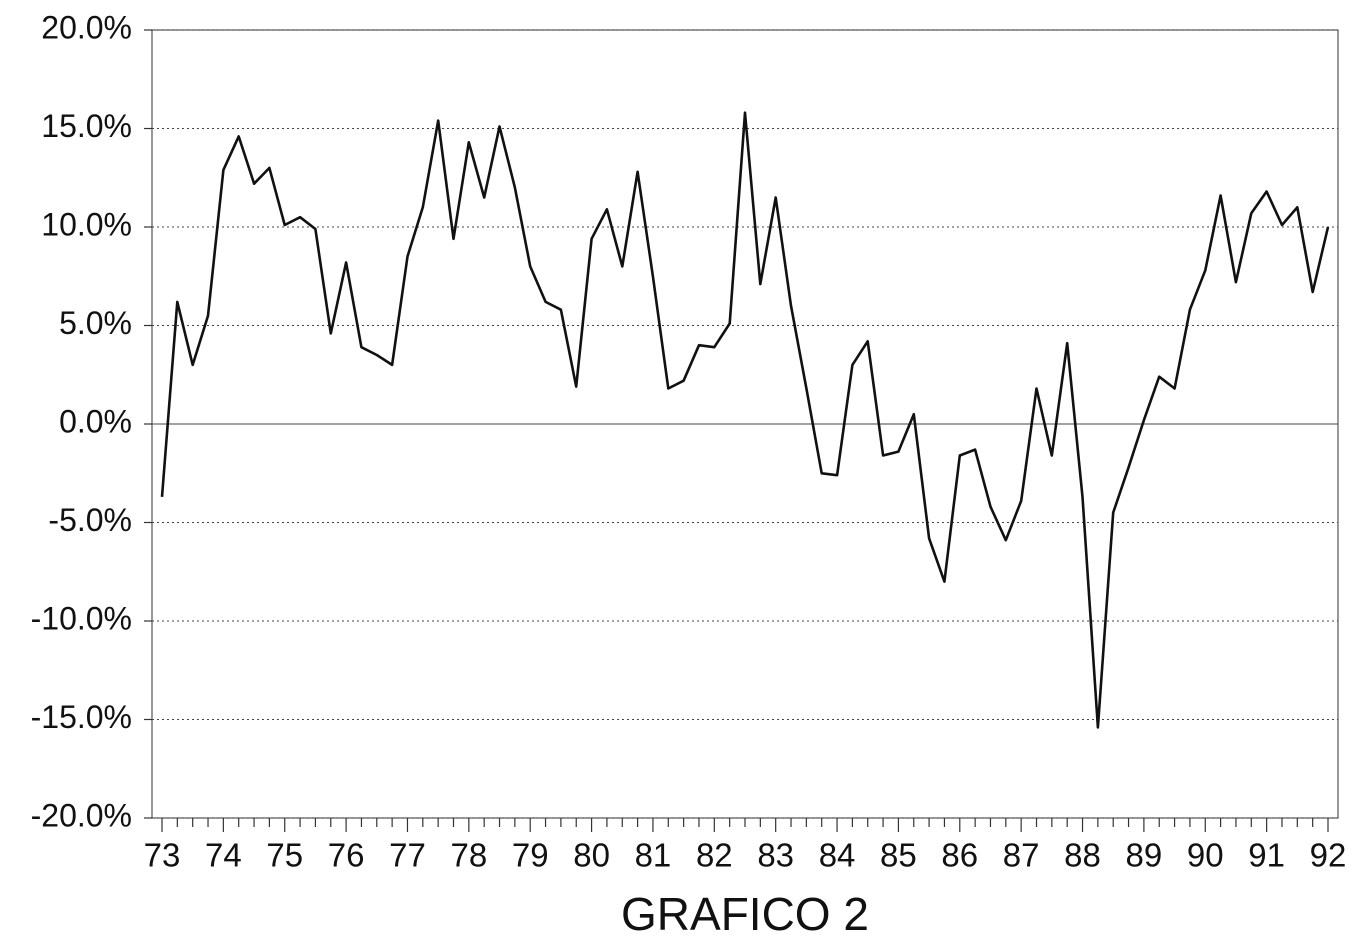  Describe the element at coordinates (95, 323) in the screenshot. I see `y-tick-label: 5.0%` at that location.